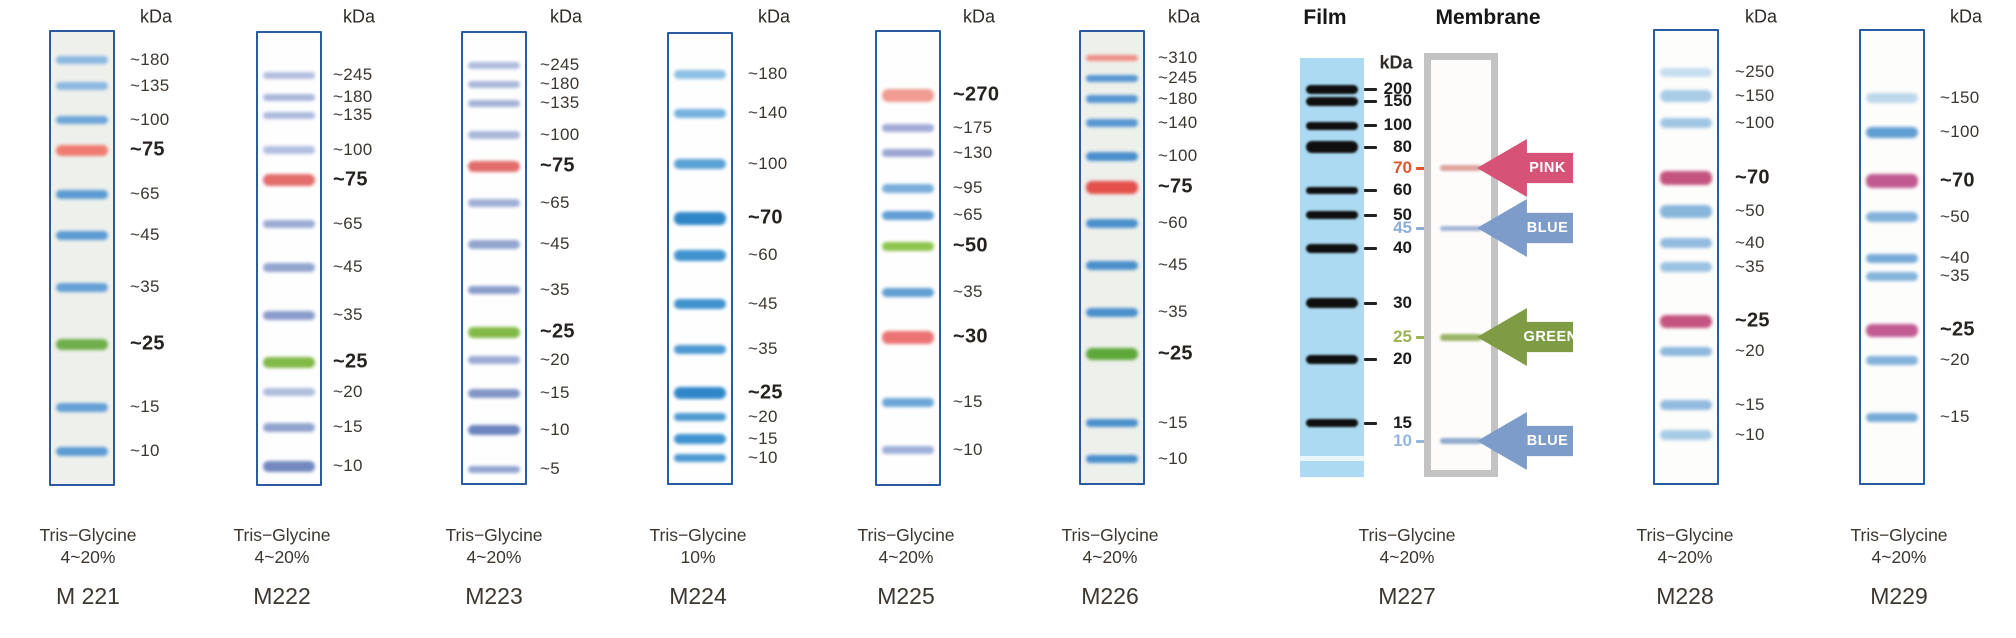 This screenshot has height=638, width=2016. I want to click on mw-label: ~310, so click(1178, 57).